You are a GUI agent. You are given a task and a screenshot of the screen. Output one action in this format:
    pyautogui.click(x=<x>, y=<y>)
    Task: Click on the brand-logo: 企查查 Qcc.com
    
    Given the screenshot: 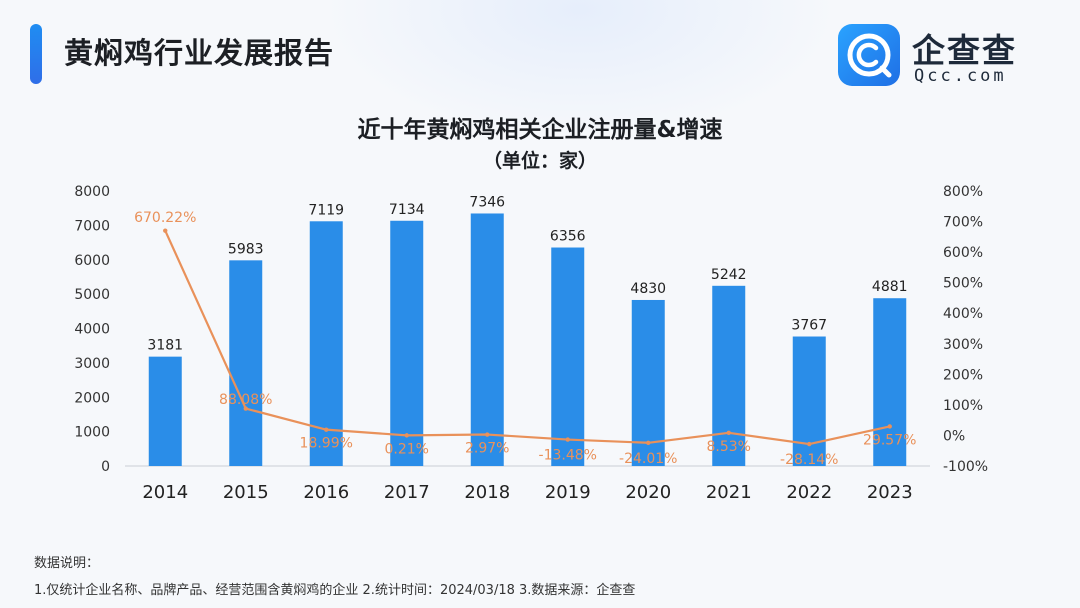 What is the action you would take?
    pyautogui.click(x=943, y=56)
    